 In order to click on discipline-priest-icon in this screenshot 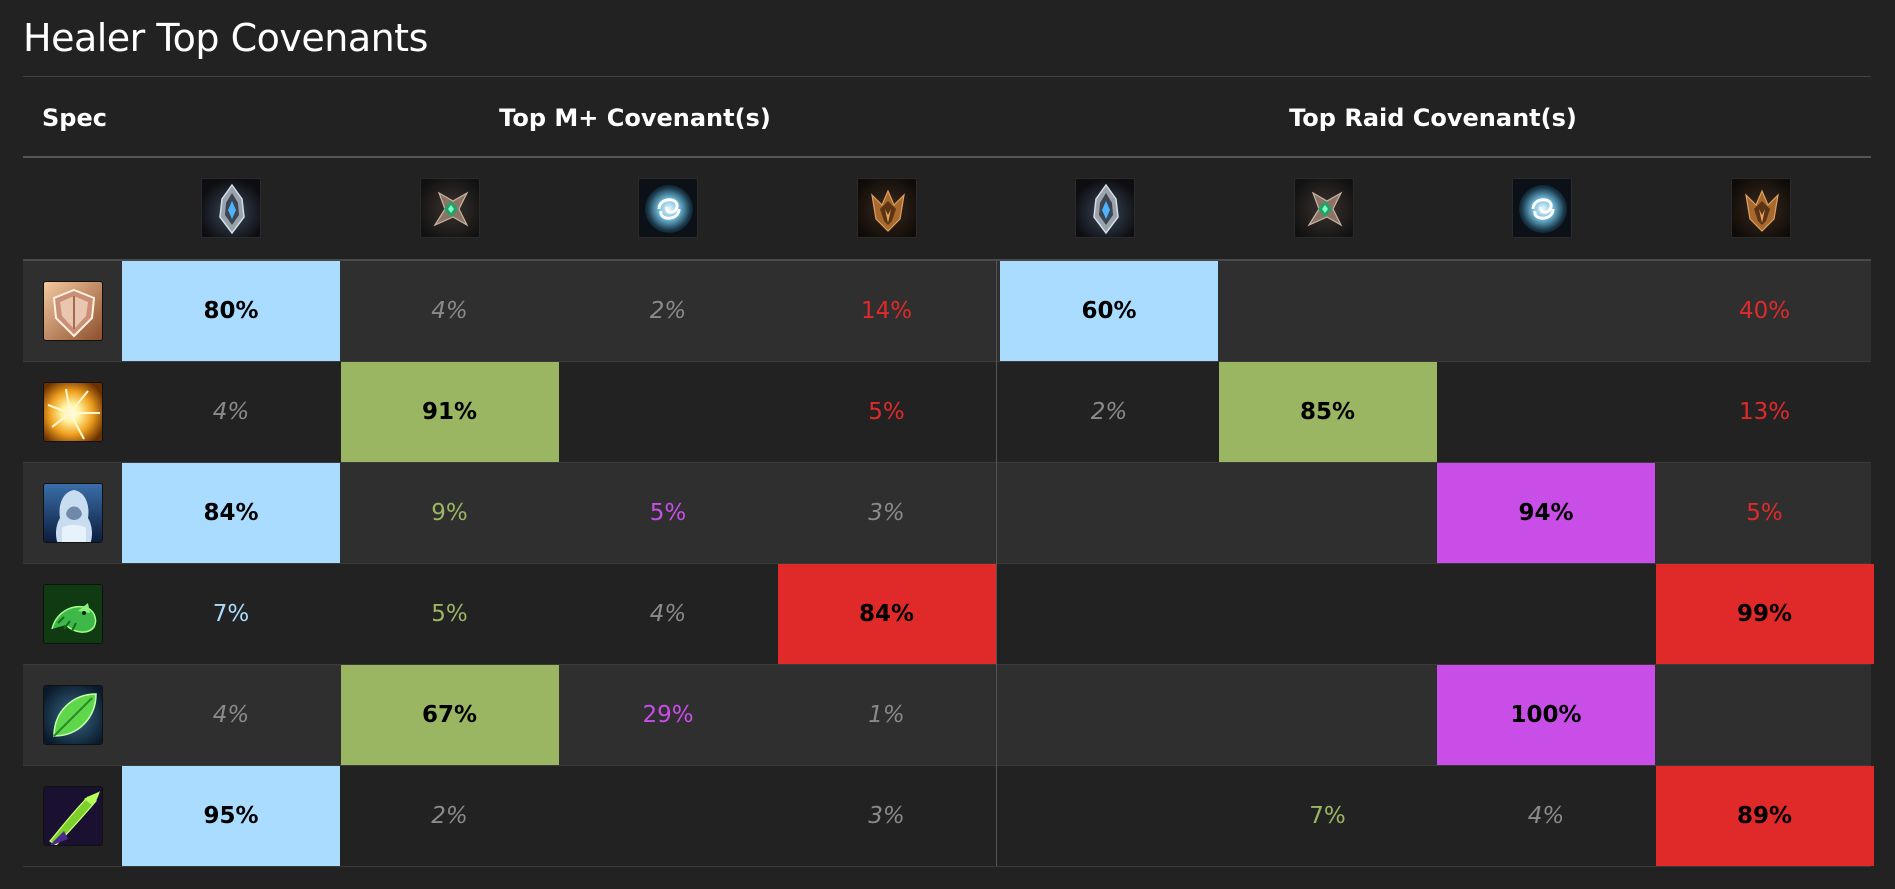, I will do `click(73, 513)`.